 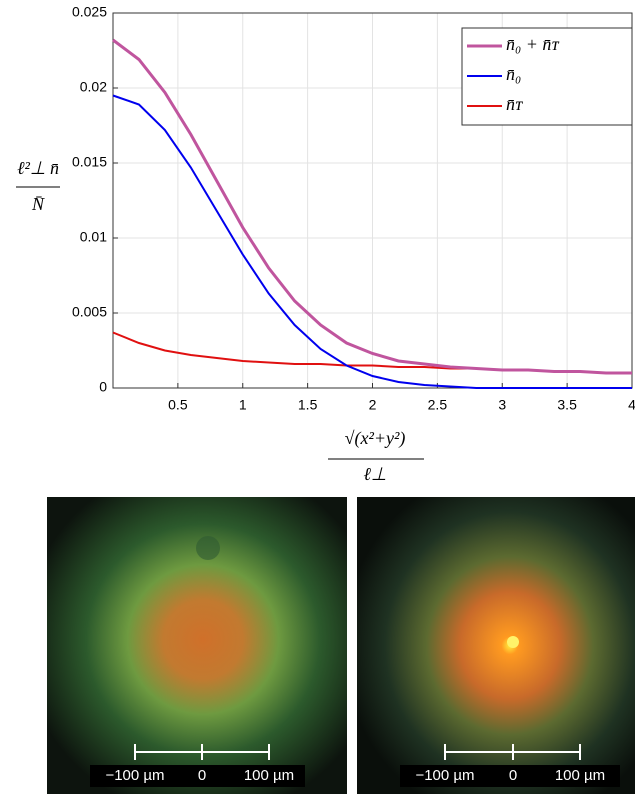 I want to click on x-label-denominator: ℓ⊥, so click(x=374, y=474).